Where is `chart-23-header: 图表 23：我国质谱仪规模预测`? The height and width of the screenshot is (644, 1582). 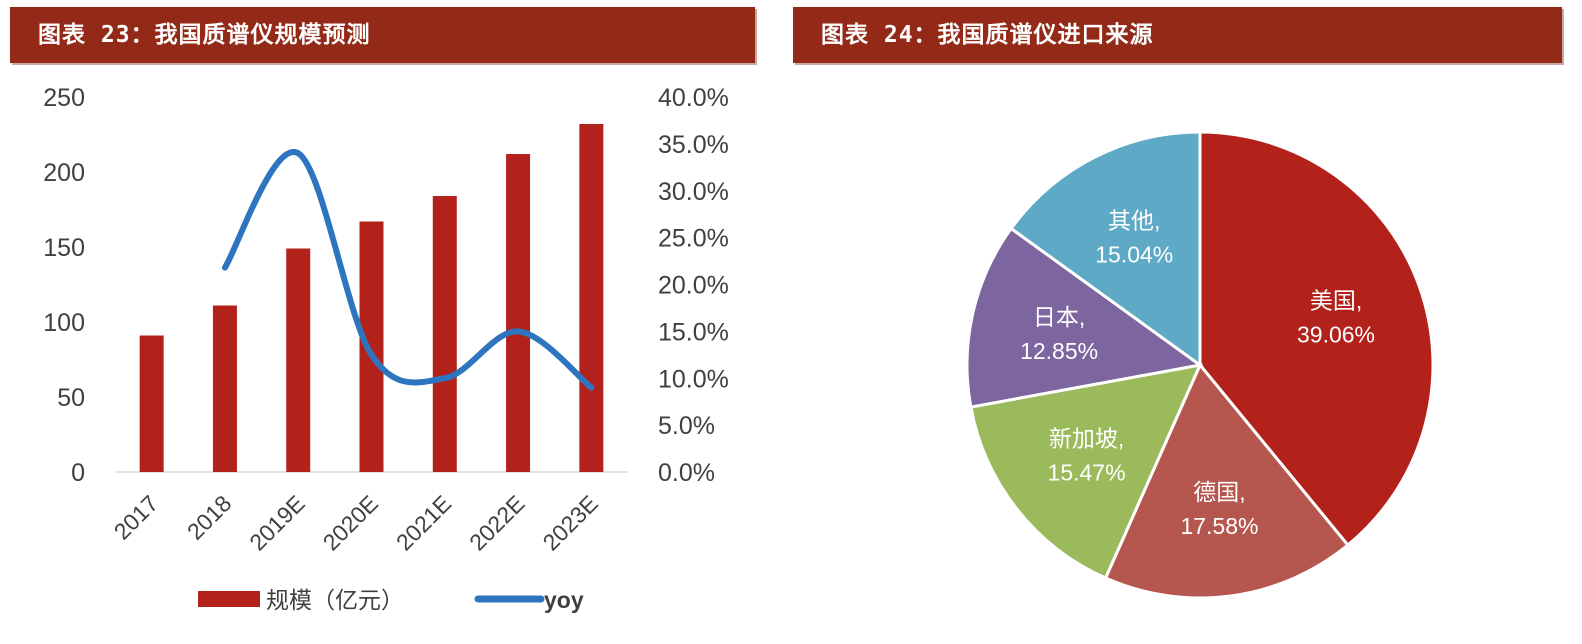 chart-23-header: 图表 23：我国质谱仪规模预测 is located at coordinates (382, 35).